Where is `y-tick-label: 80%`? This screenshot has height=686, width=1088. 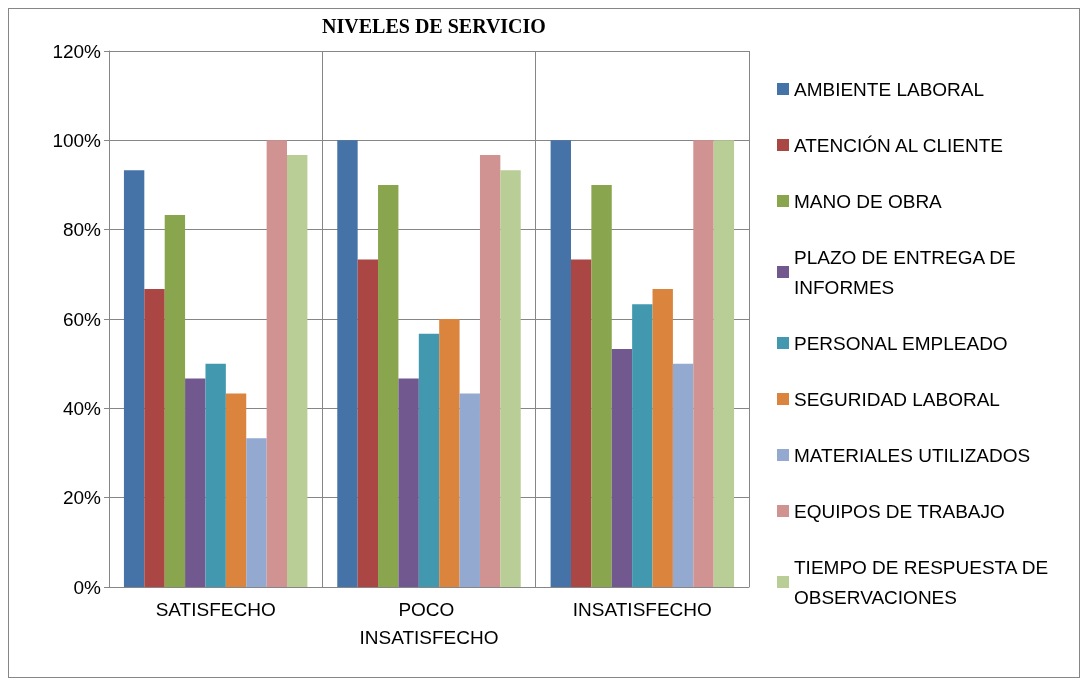
y-tick-label: 80% is located at coordinates (82, 230).